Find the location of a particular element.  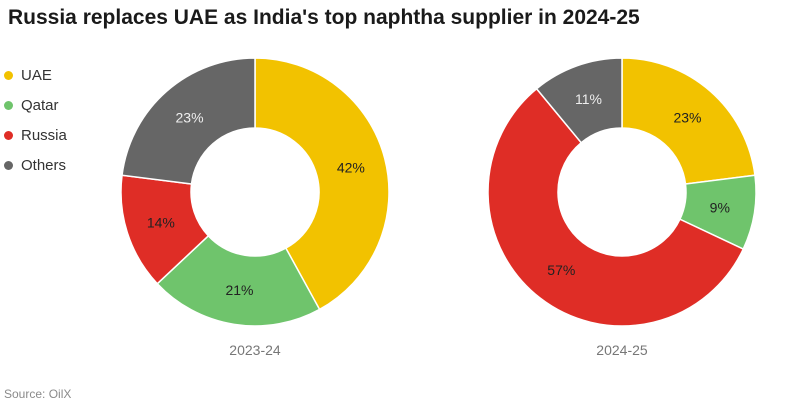

slice-label-qatar-1: 21% is located at coordinates (239, 290).